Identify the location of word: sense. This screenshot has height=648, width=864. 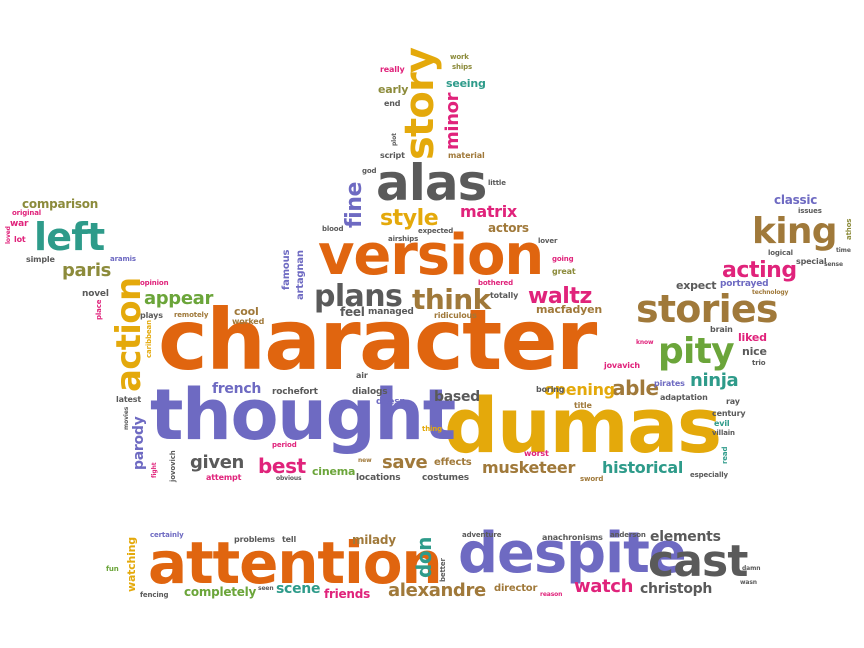
(833, 264).